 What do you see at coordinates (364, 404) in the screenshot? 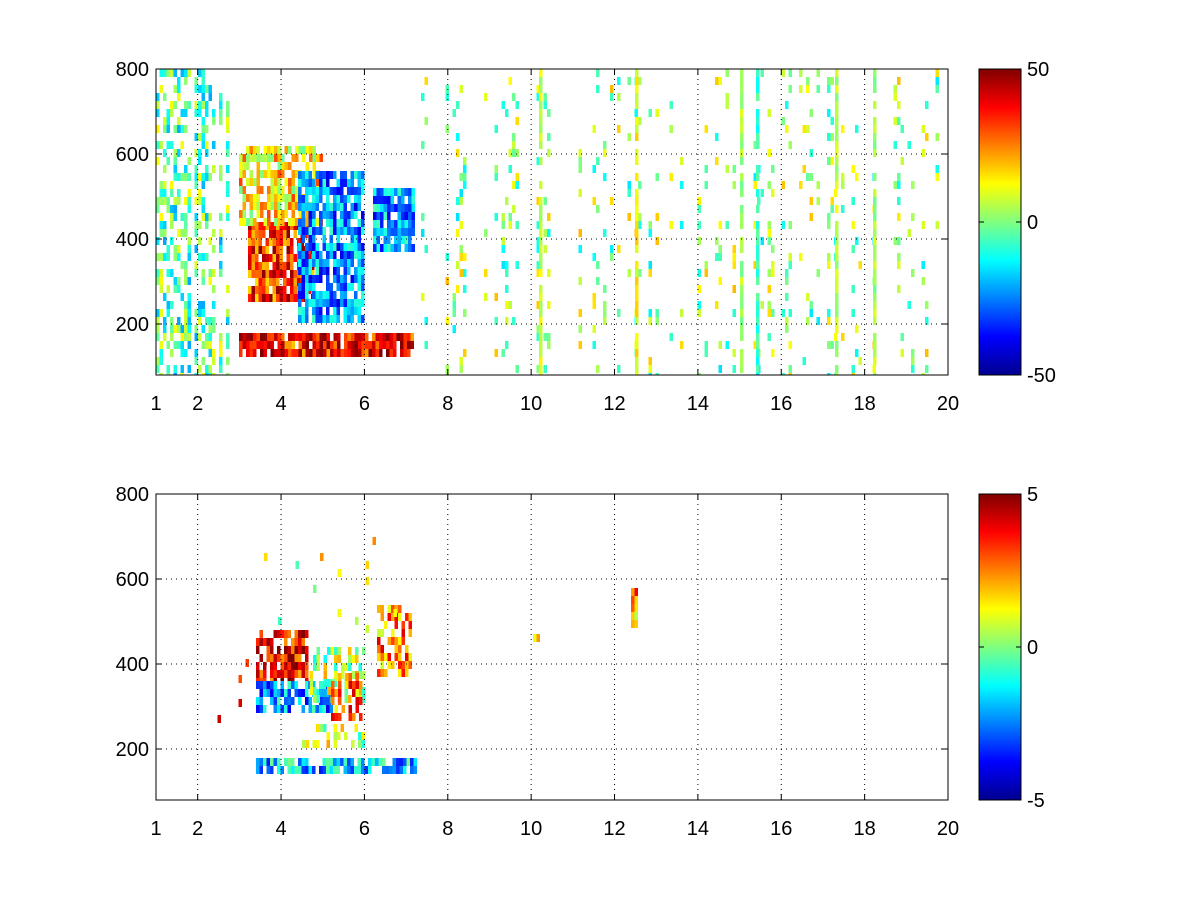
I see `x-tick-label: 6` at bounding box center [364, 404].